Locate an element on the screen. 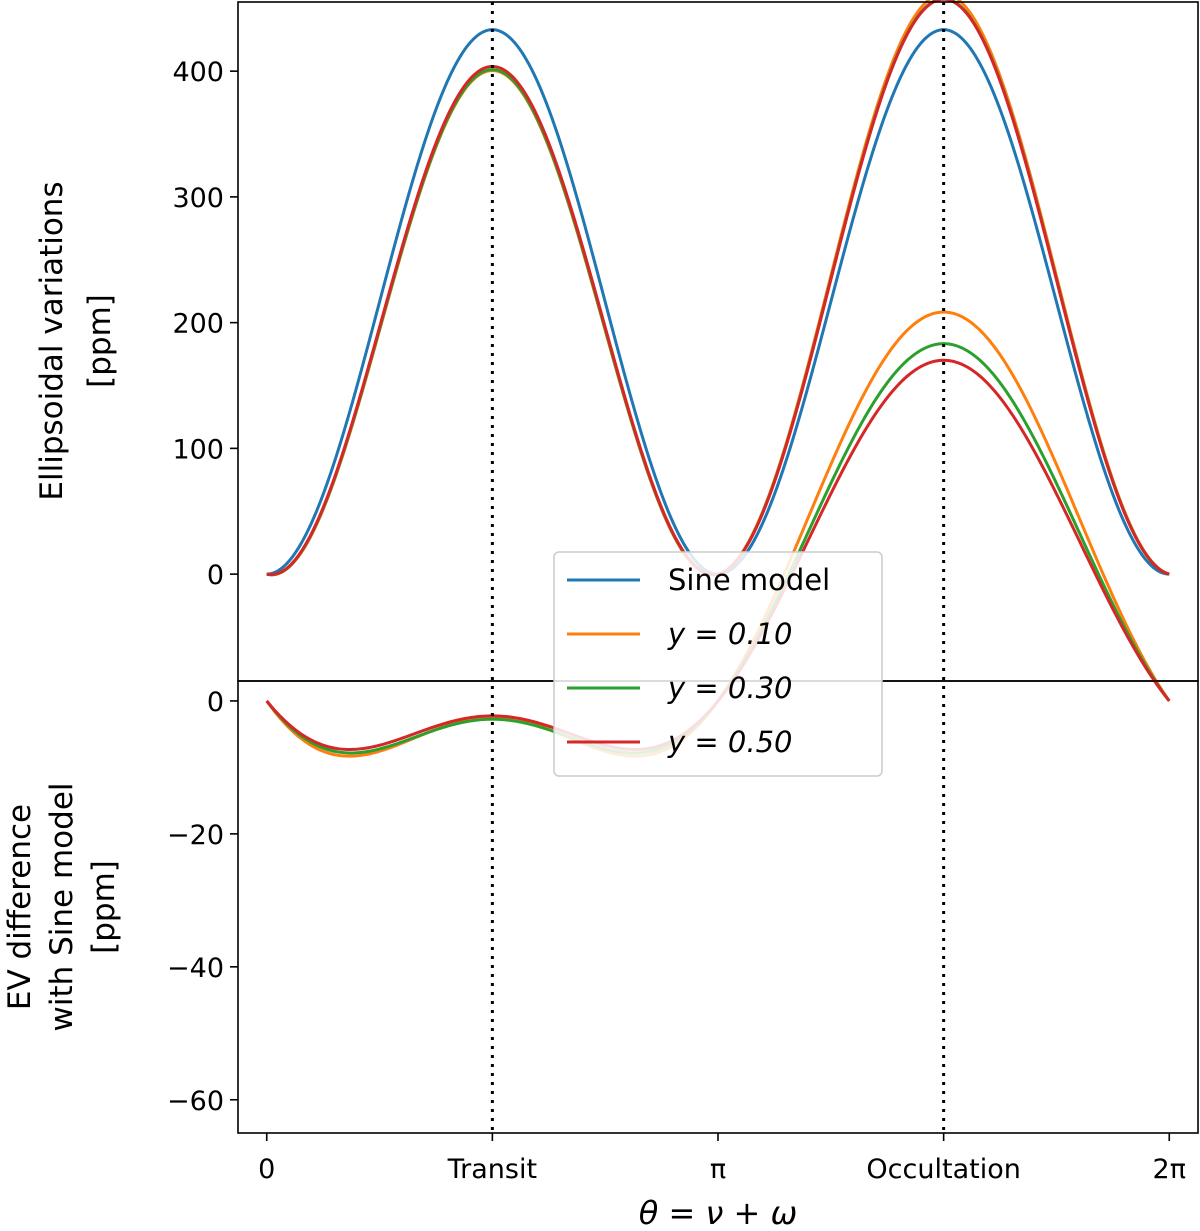 The width and height of the screenshot is (1200, 1231). x-tick-label: Occultation is located at coordinates (943, 1169).